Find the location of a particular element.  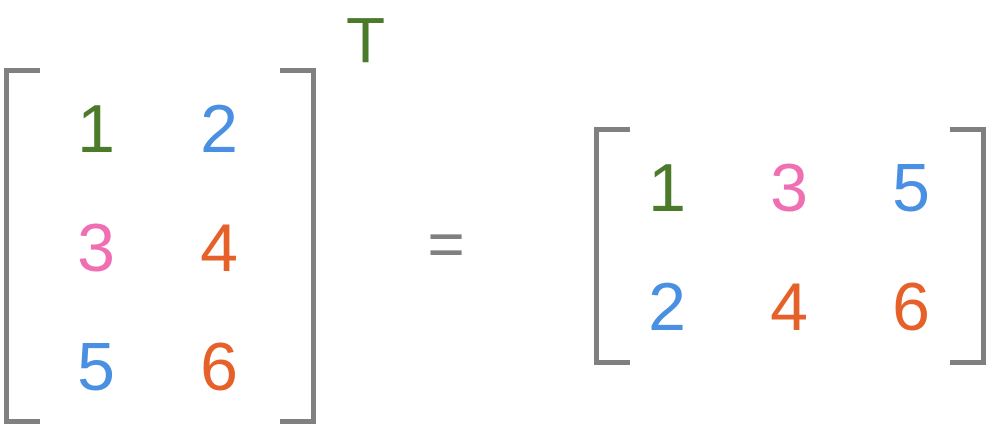

left-matrix-left-bracket is located at coordinates (22, 246).